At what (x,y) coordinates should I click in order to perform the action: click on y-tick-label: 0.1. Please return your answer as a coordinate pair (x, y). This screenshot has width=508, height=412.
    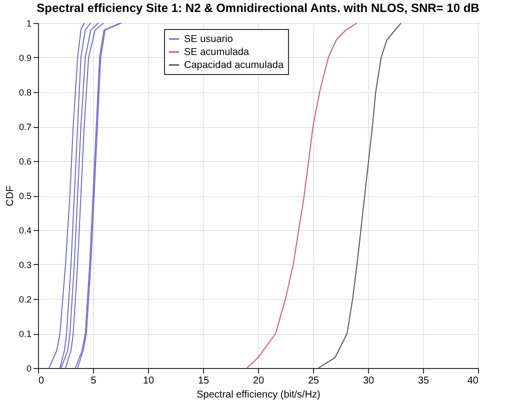
    Looking at the image, I should click on (25, 334).